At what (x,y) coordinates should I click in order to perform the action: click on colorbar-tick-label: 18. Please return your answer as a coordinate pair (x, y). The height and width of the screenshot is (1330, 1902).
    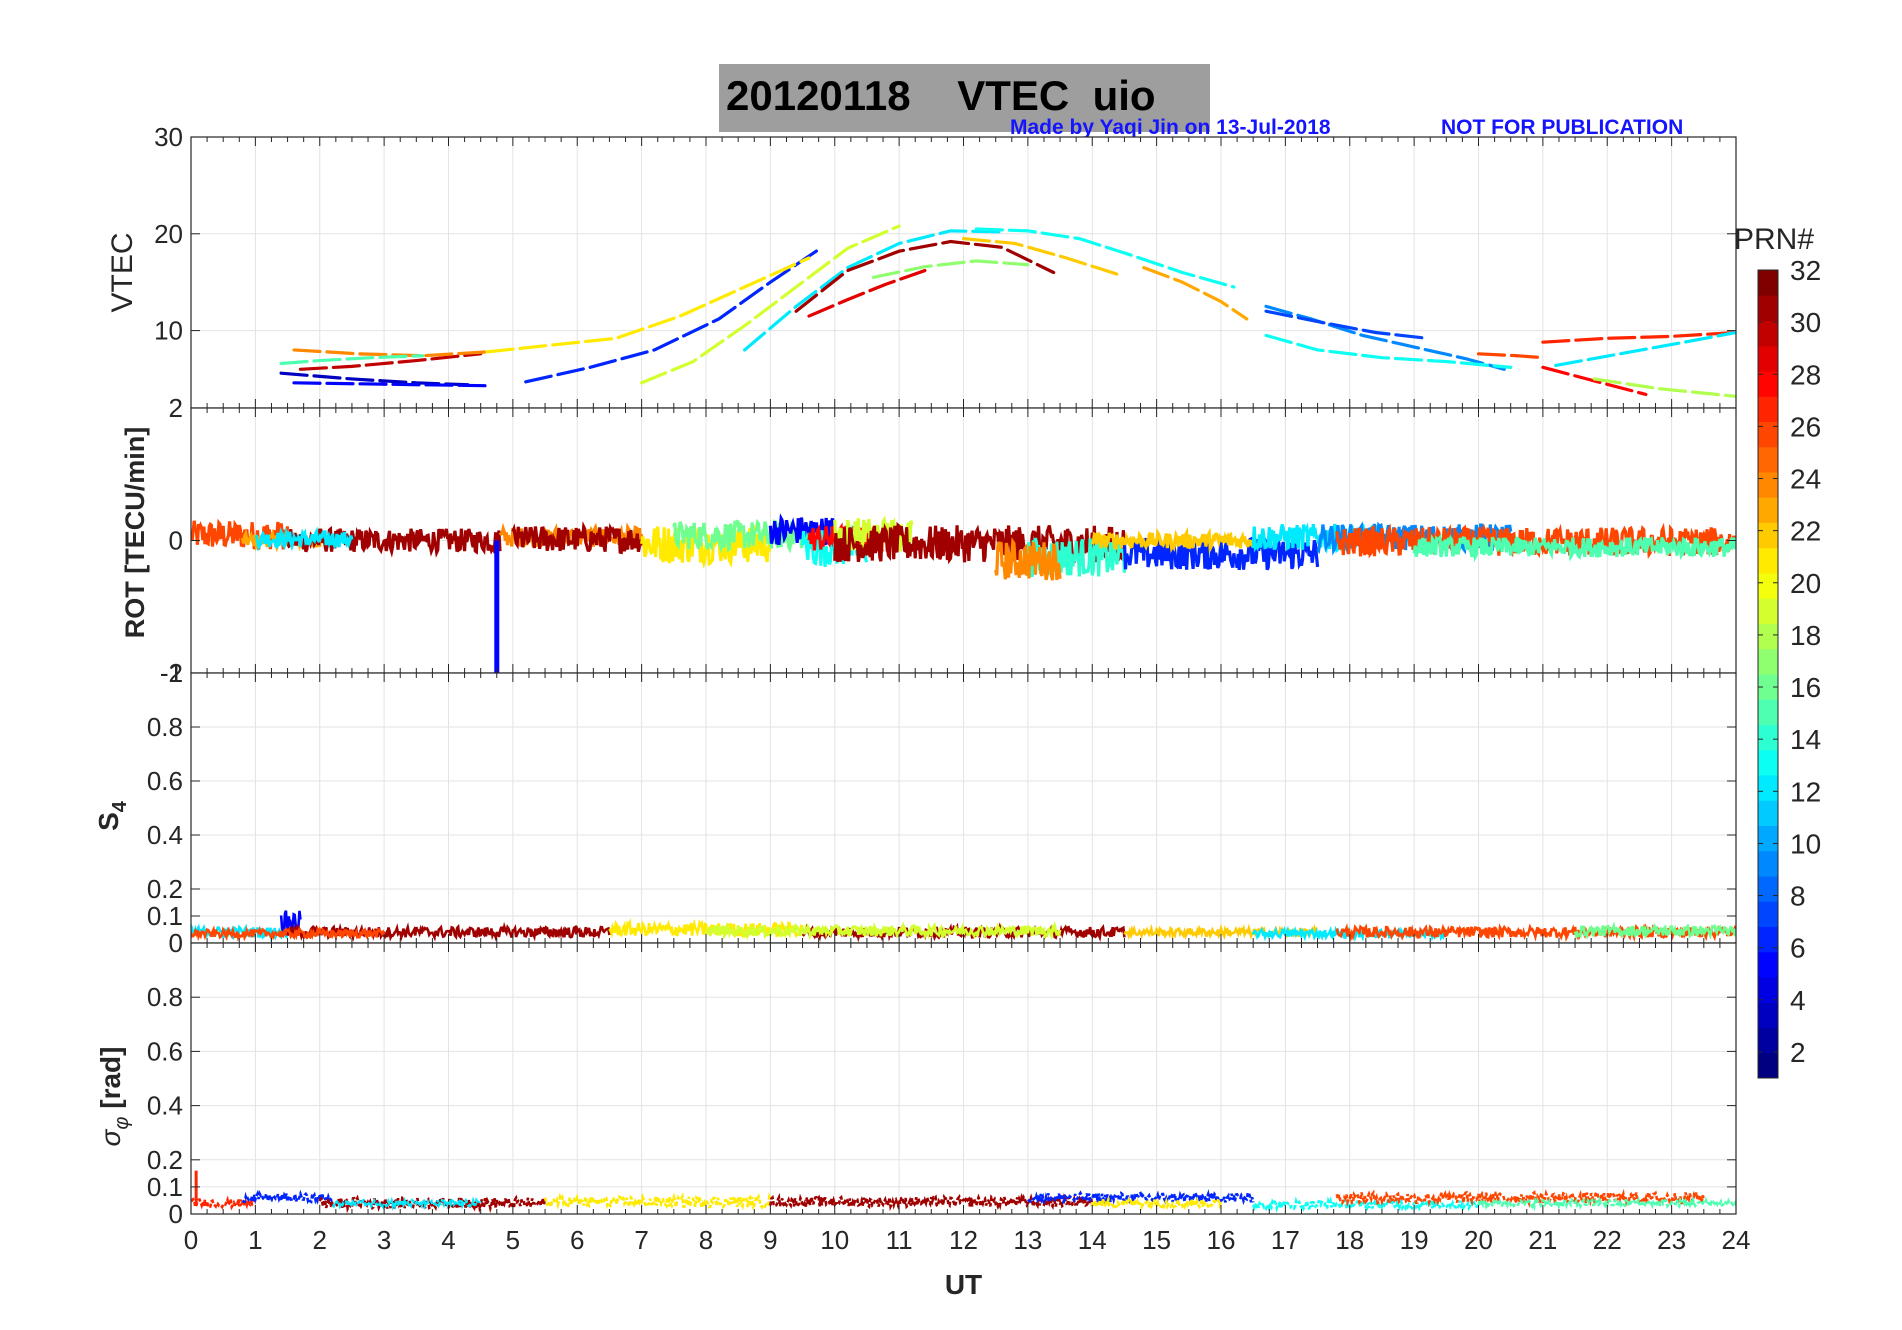
    Looking at the image, I should click on (1805, 635).